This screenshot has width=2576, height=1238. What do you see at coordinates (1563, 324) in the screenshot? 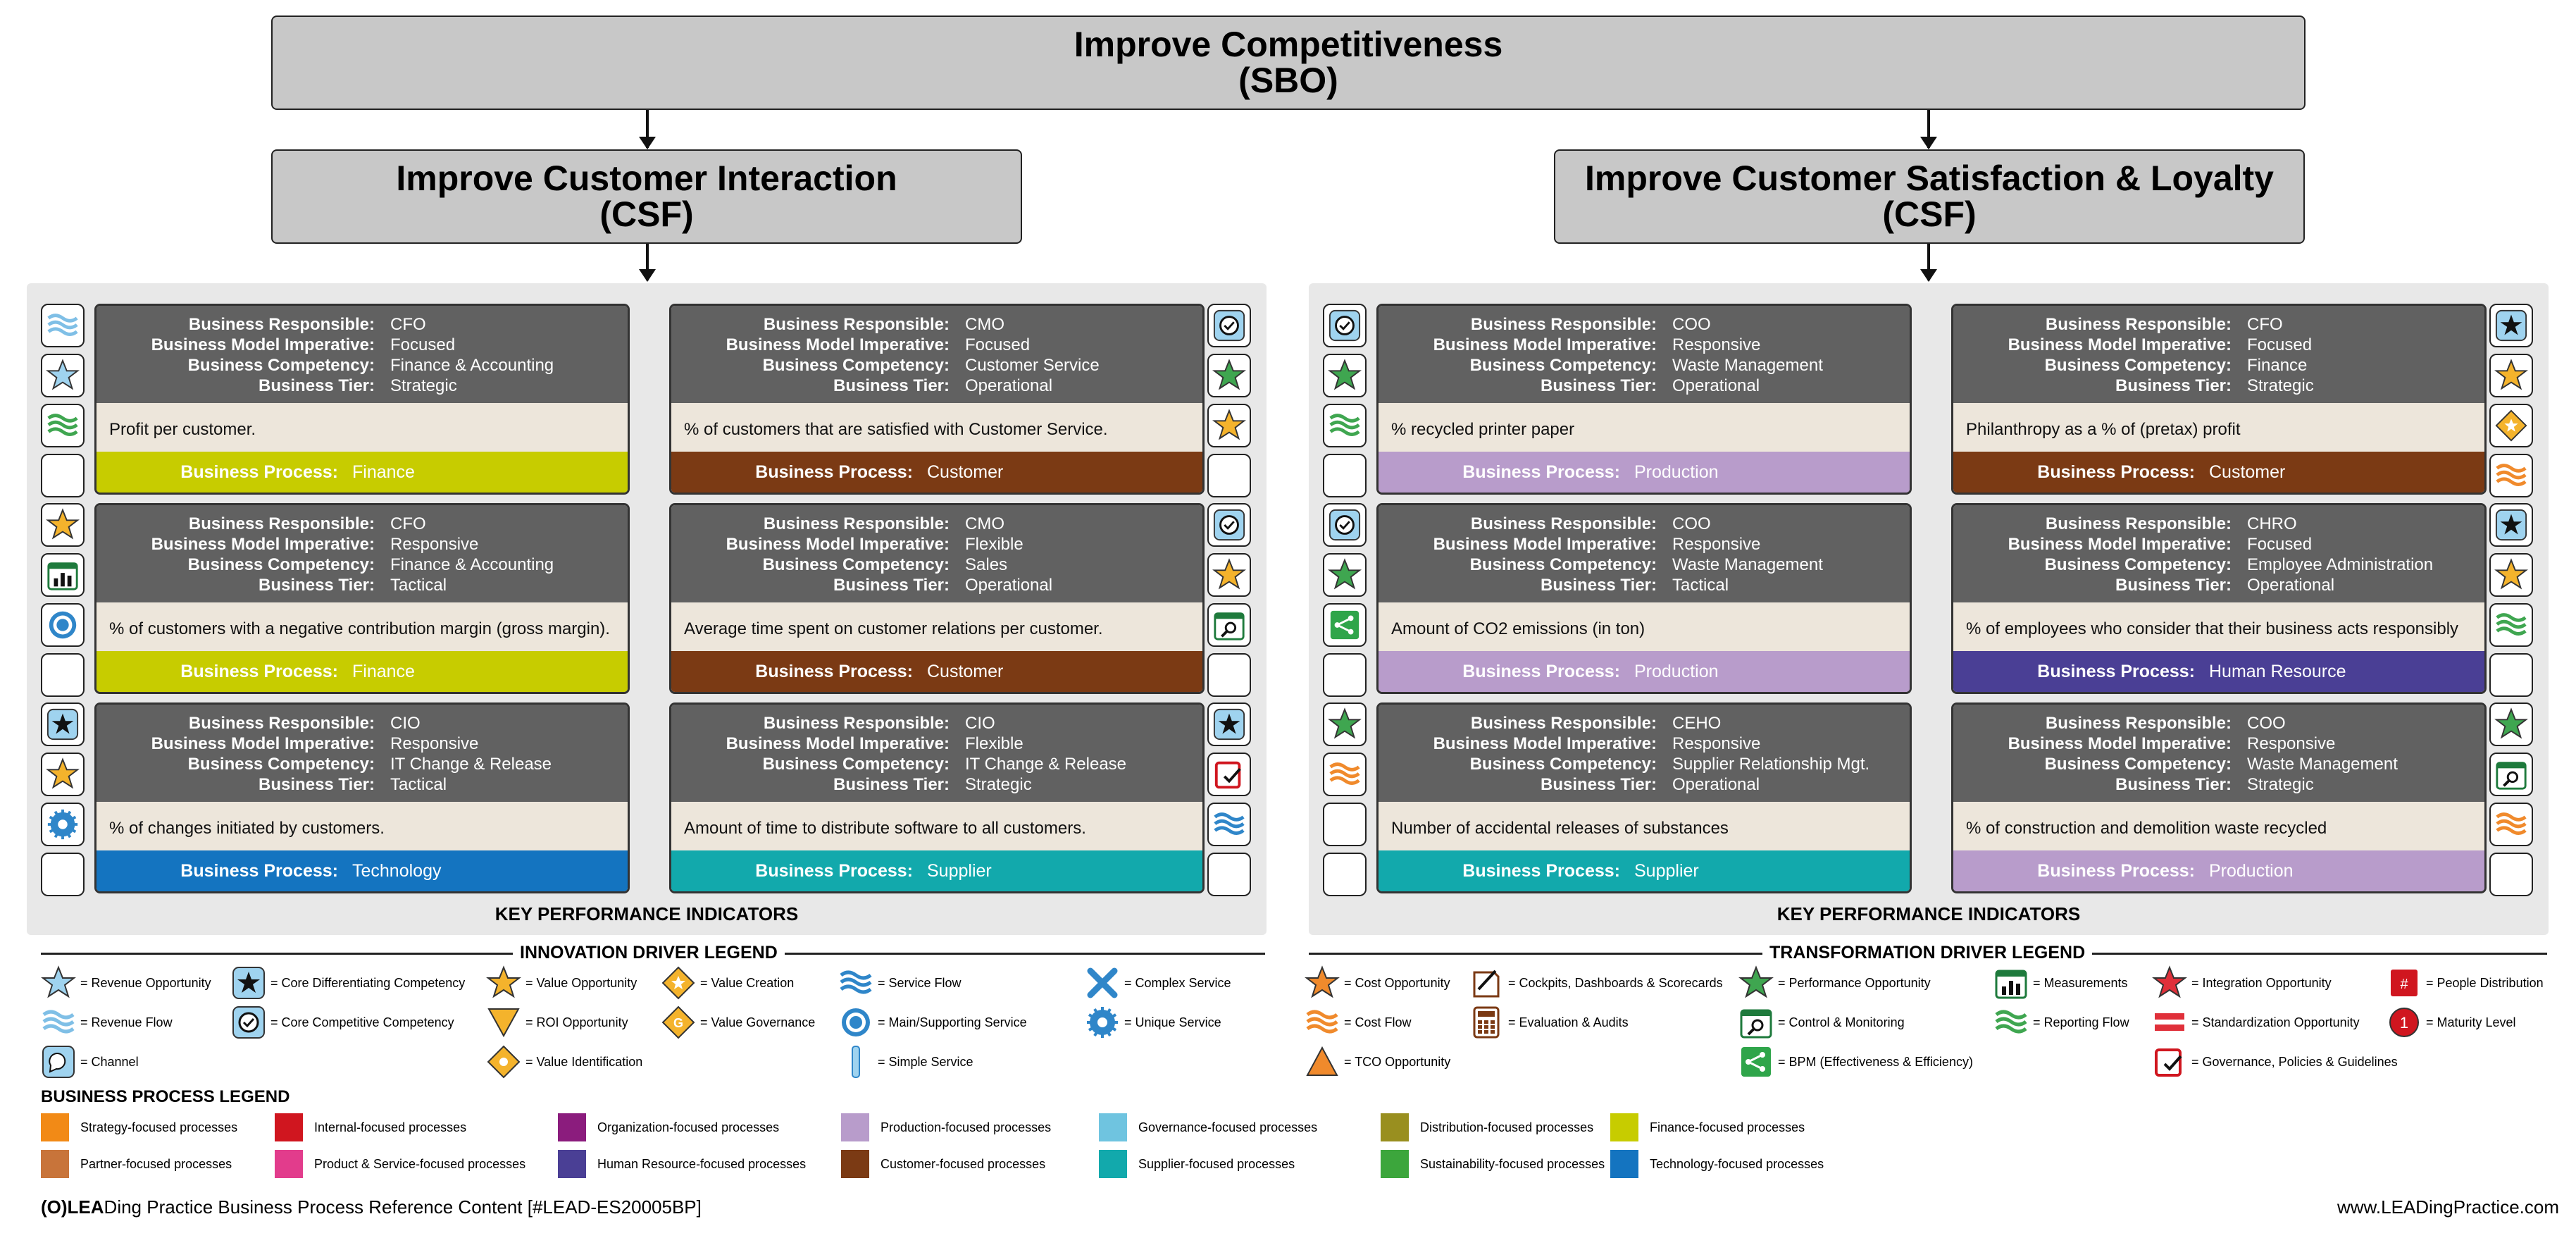
I see `responsible-label: Business Responsible:` at bounding box center [1563, 324].